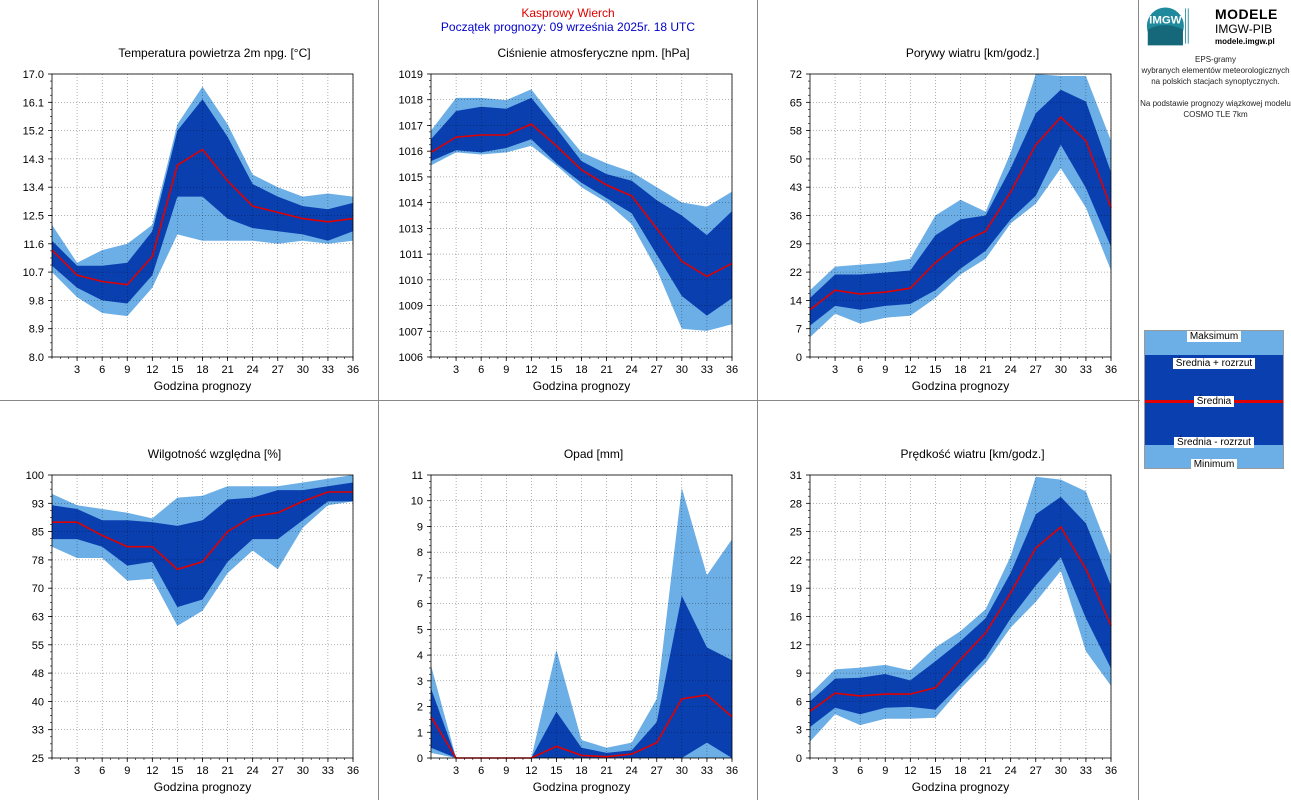 This screenshot has width=1291, height=801. Describe the element at coordinates (411, 101) in the screenshot. I see `y-tick-label: 1018` at that location.